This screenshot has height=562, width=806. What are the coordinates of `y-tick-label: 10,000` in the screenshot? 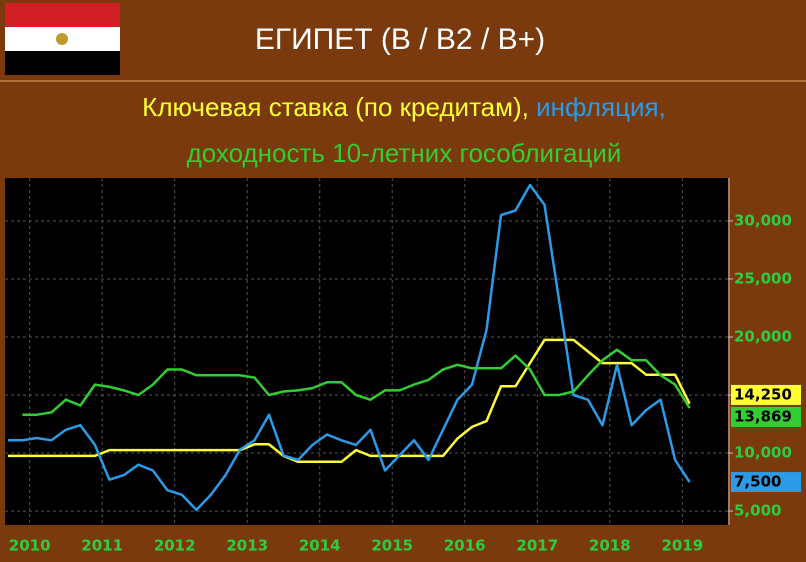 It's located at (763, 453).